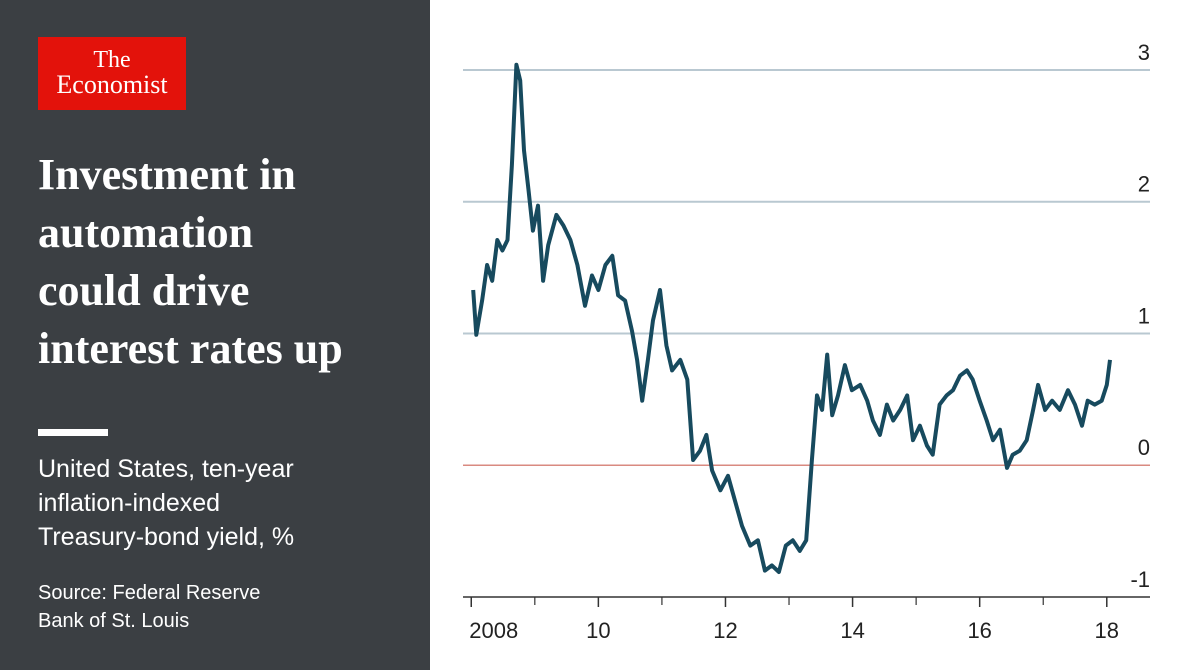 The image size is (1190, 670). What do you see at coordinates (1144, 447) in the screenshot?
I see `y-tick-label: 0` at bounding box center [1144, 447].